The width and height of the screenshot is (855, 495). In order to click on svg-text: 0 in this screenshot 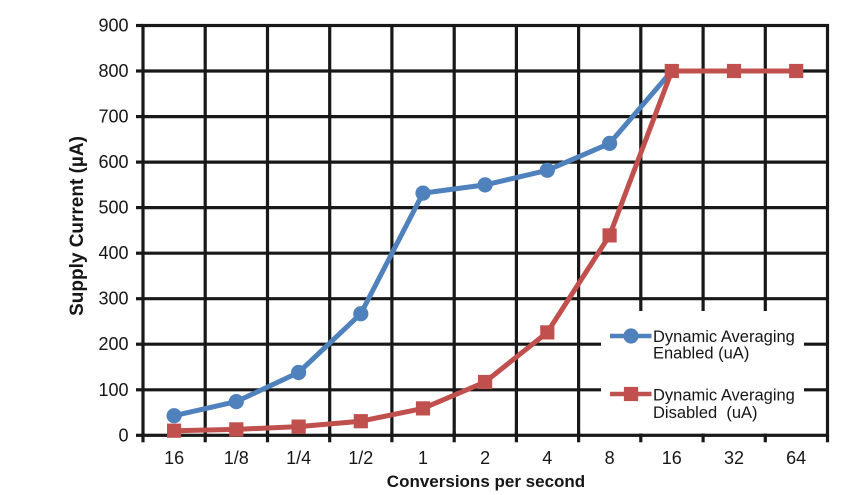, I will do `click(123, 435)`.